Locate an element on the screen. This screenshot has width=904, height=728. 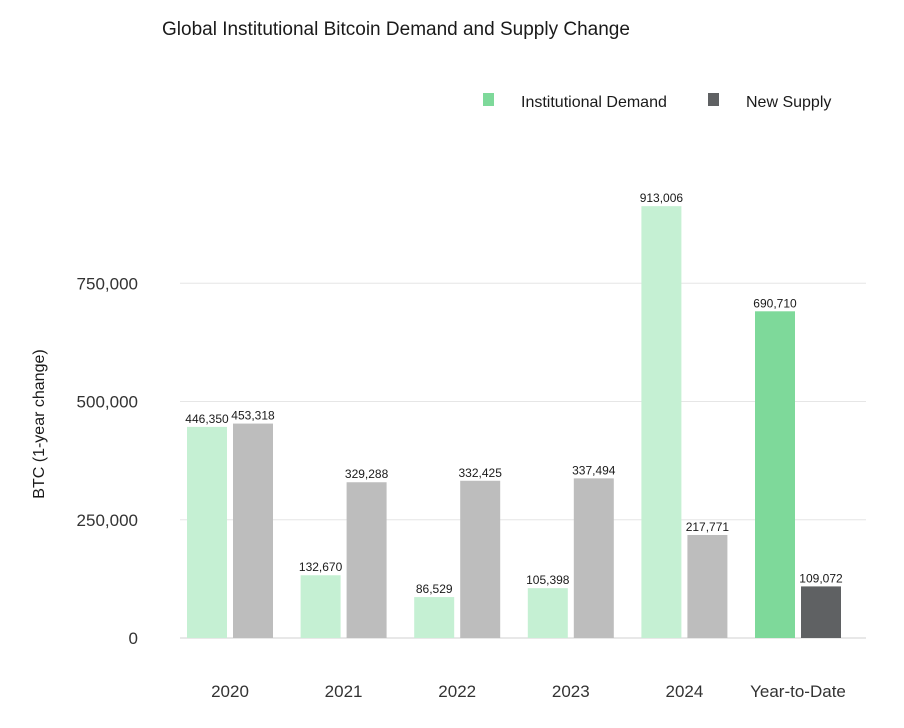
x-tick-label-2022: 2022 is located at coordinates (457, 691).